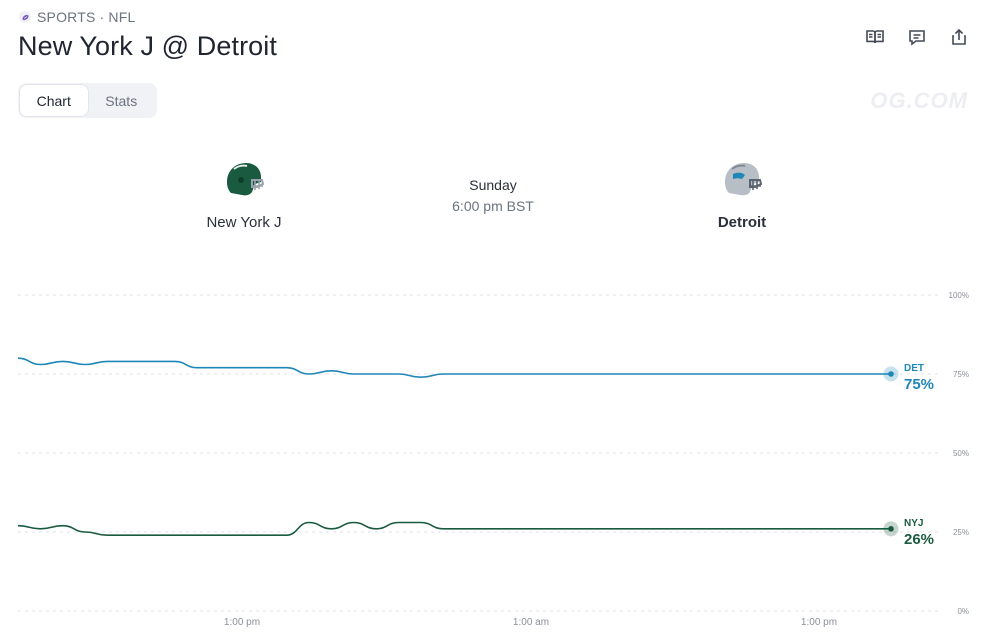 The width and height of the screenshot is (998, 634). I want to click on page-title: New York J @ Detroit, so click(148, 46).